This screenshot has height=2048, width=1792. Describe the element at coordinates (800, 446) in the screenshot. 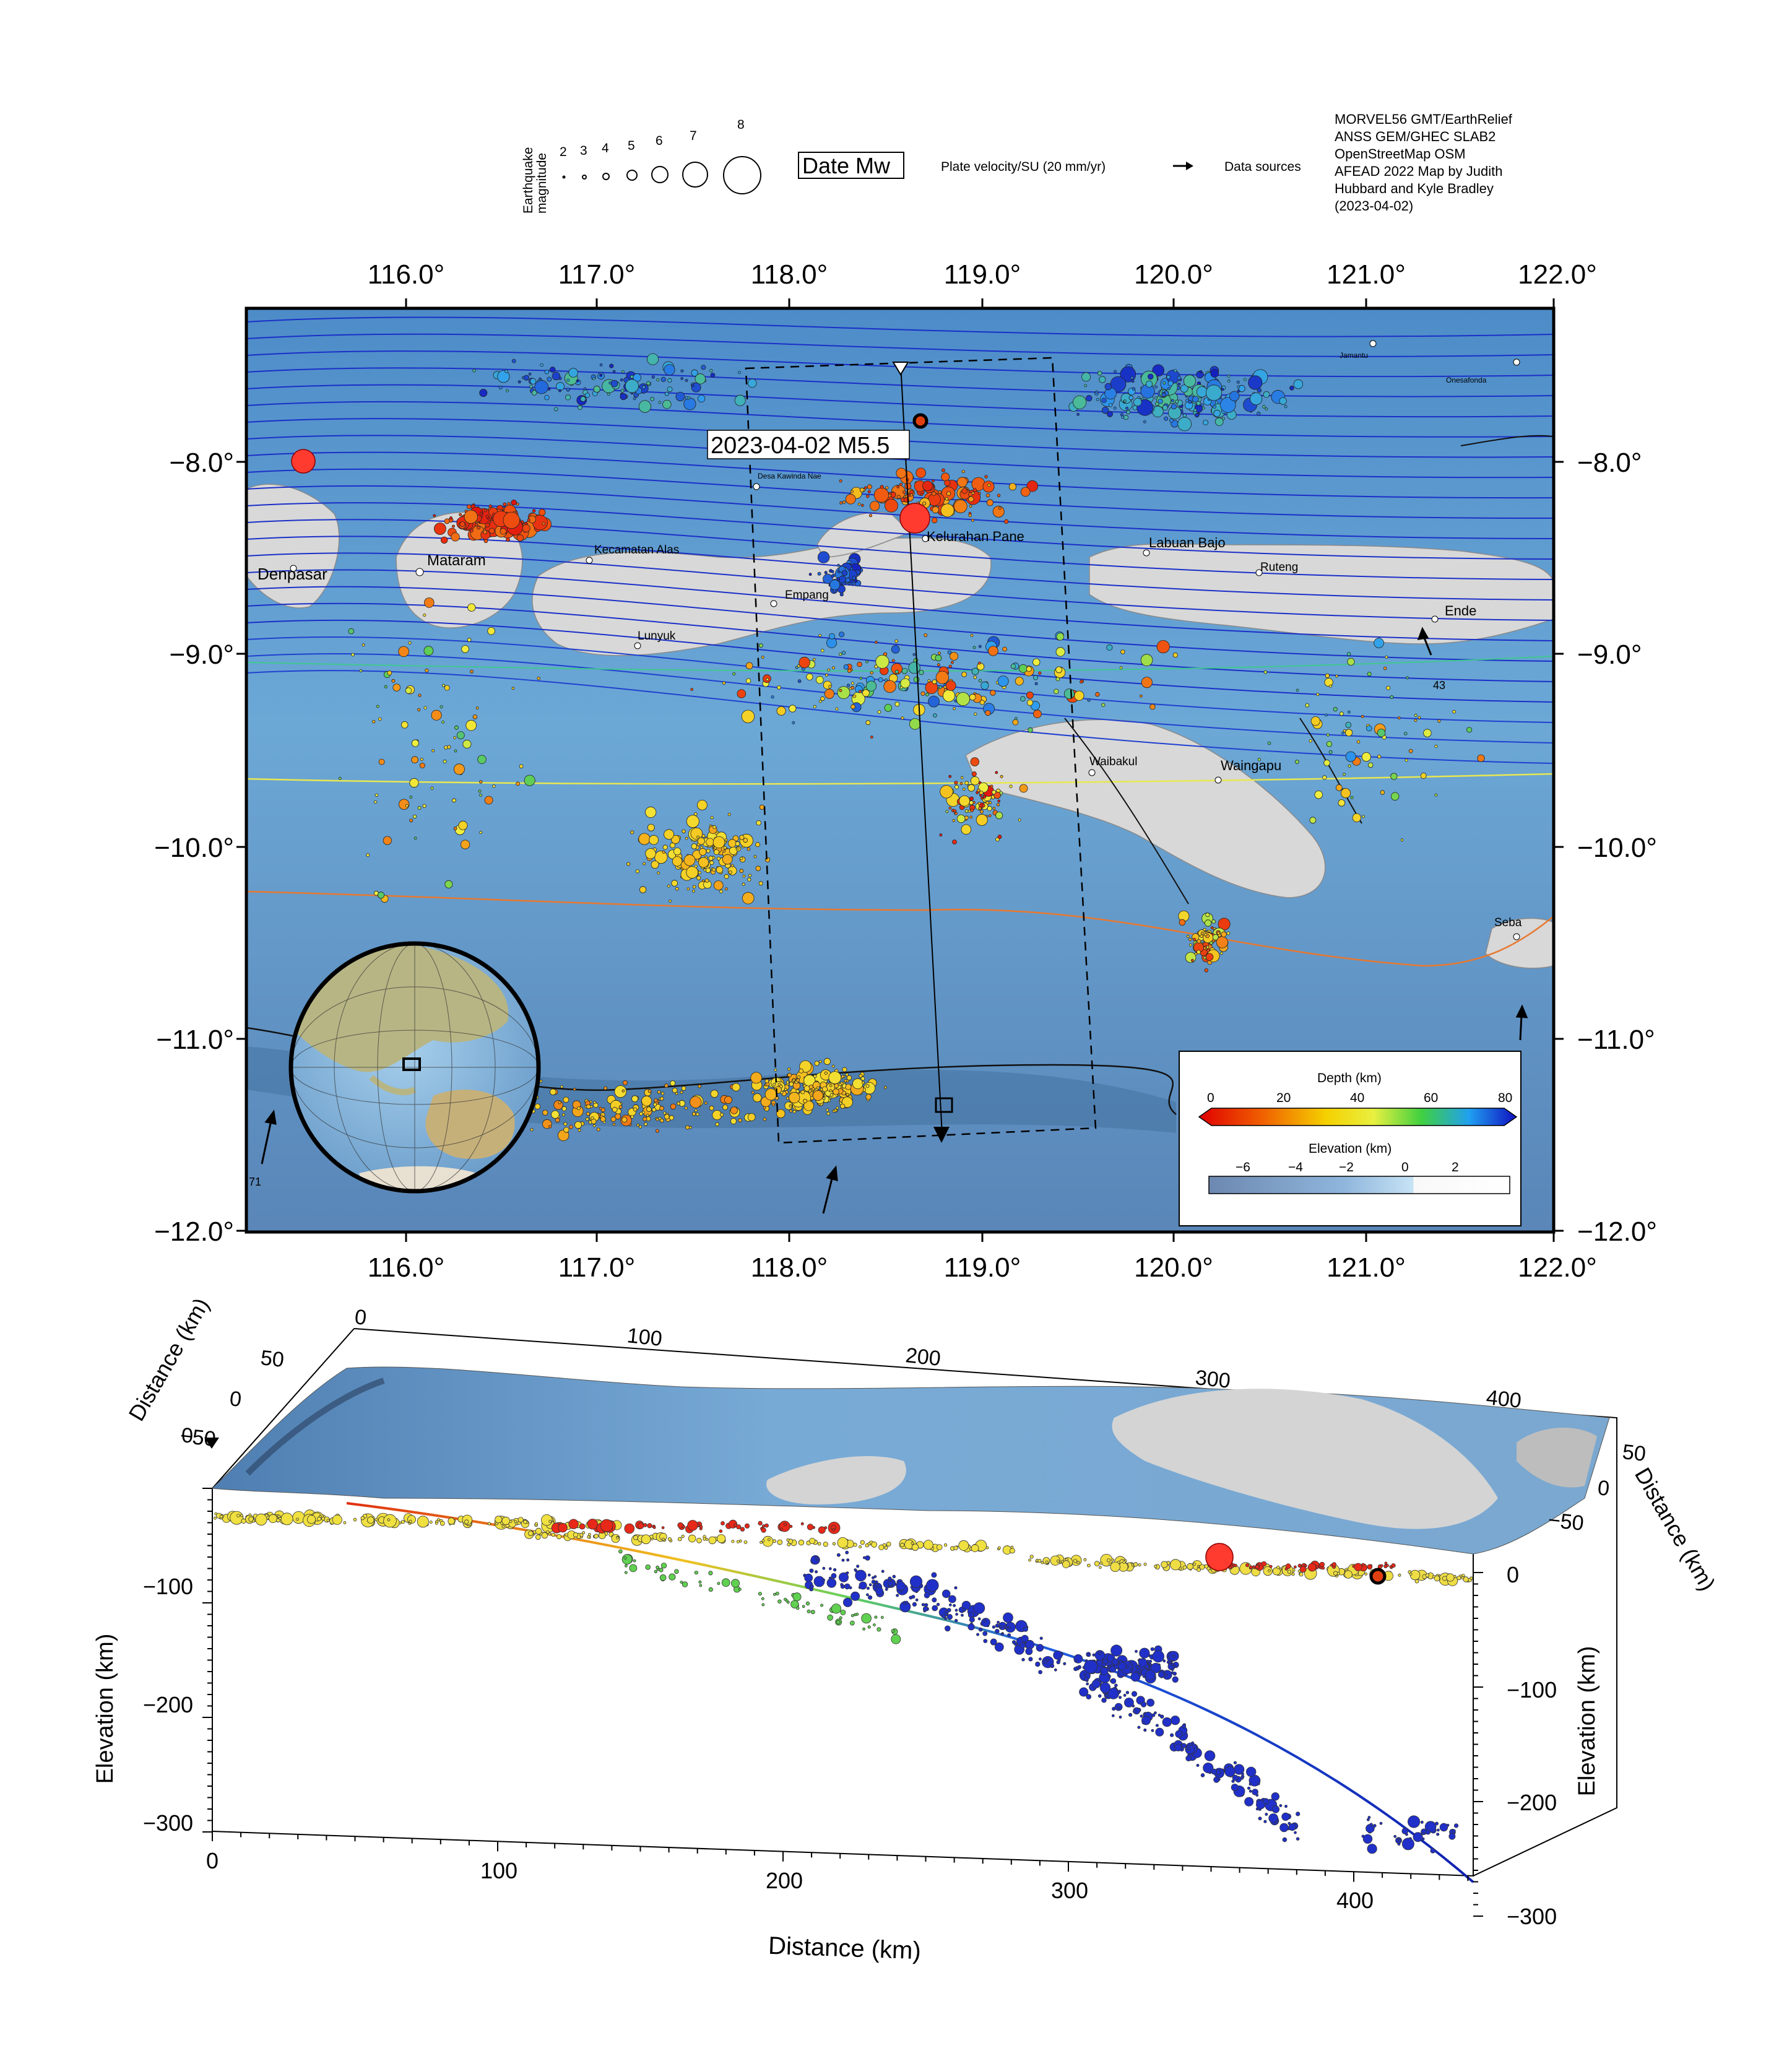

I see `event-label: 2023-04-02 M5.5` at that location.